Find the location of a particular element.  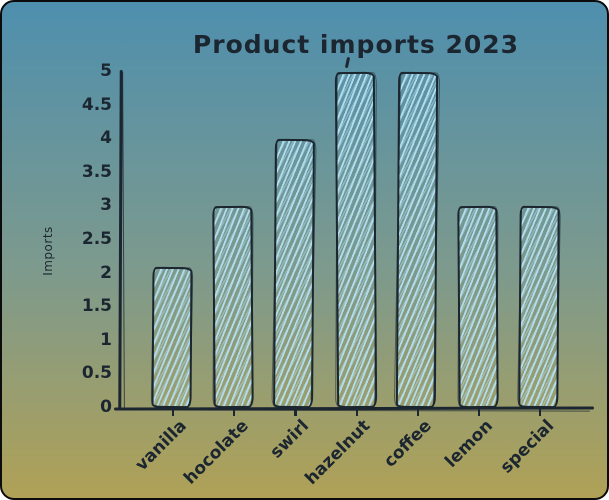

bar-lemon is located at coordinates (478, 307).